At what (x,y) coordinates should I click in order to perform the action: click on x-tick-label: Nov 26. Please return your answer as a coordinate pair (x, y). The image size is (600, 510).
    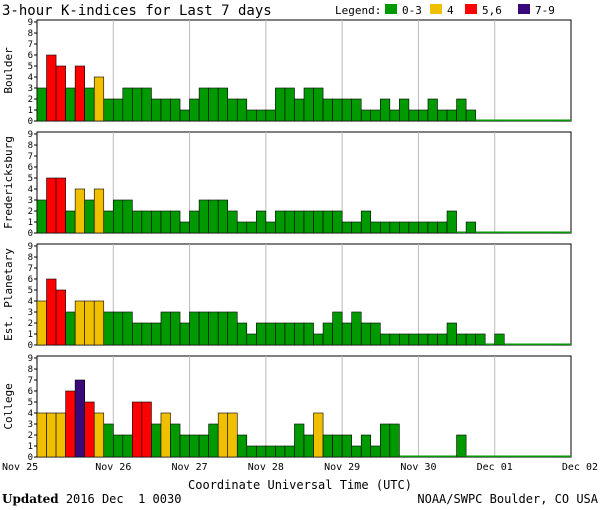
    Looking at the image, I should click on (113, 467).